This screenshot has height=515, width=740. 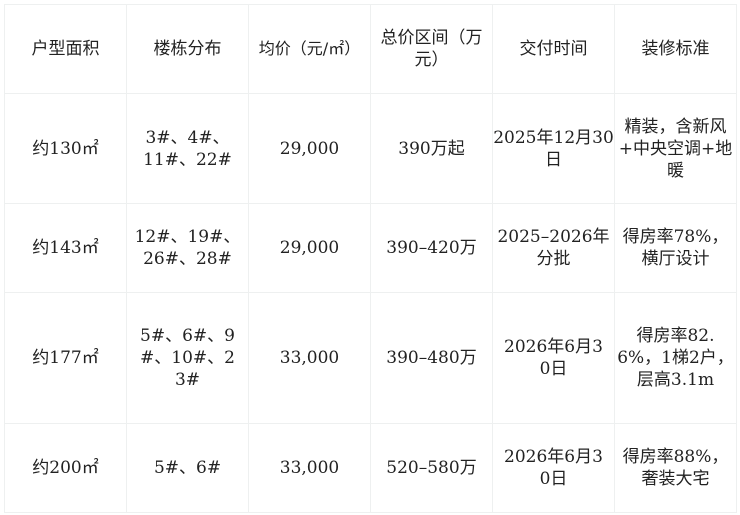 What do you see at coordinates (65, 148) in the screenshot?
I see `cell-area: 约130㎡` at bounding box center [65, 148].